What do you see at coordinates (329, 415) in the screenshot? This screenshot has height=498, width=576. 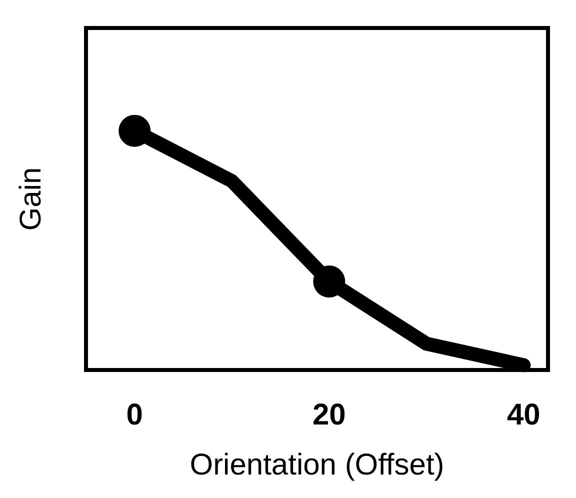 I see `x-tick-label: 20` at bounding box center [329, 415].